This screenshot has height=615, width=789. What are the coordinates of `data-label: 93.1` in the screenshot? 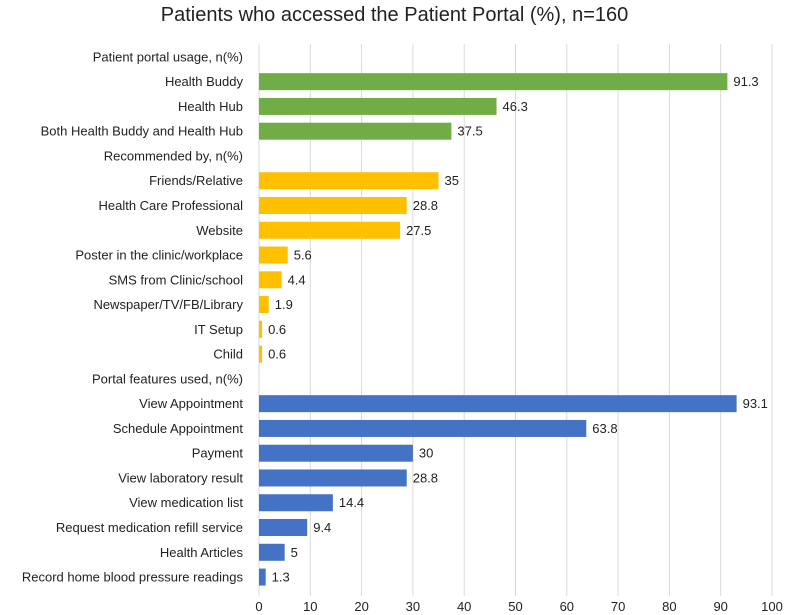 It's located at (755, 403).